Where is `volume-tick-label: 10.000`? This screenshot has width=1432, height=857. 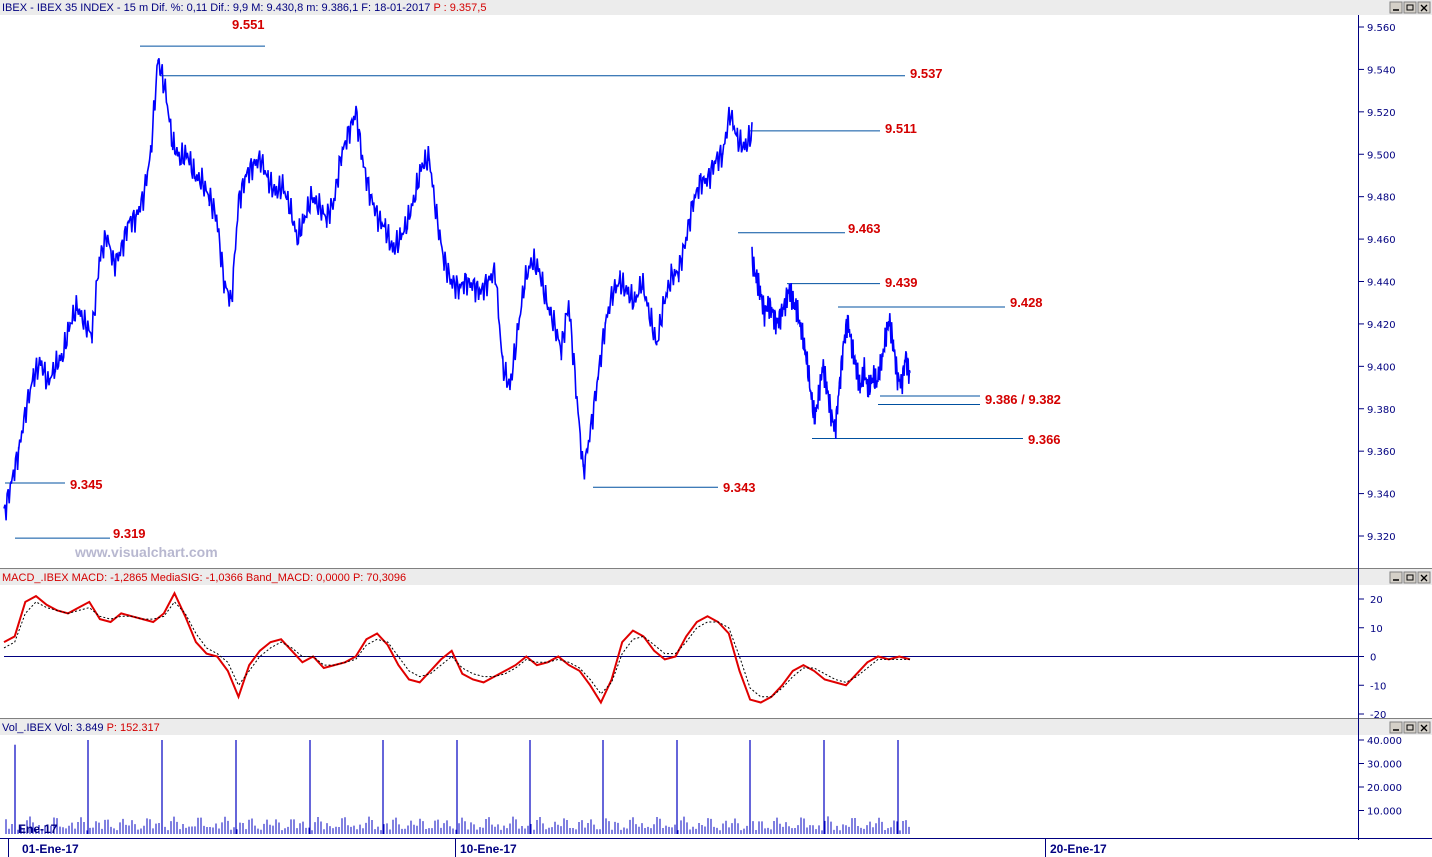 volume-tick-label: 10.000 is located at coordinates (1384, 812).